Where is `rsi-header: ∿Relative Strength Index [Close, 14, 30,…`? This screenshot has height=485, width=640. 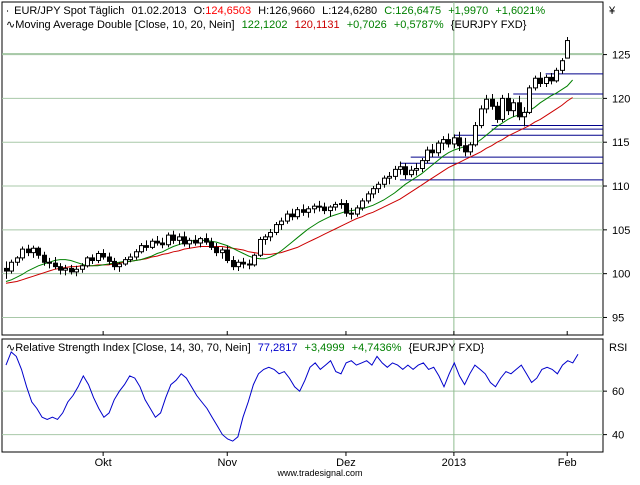 rsi-header: ∿Relative Strength Index [Close, 14, 30,… is located at coordinates (245, 348).